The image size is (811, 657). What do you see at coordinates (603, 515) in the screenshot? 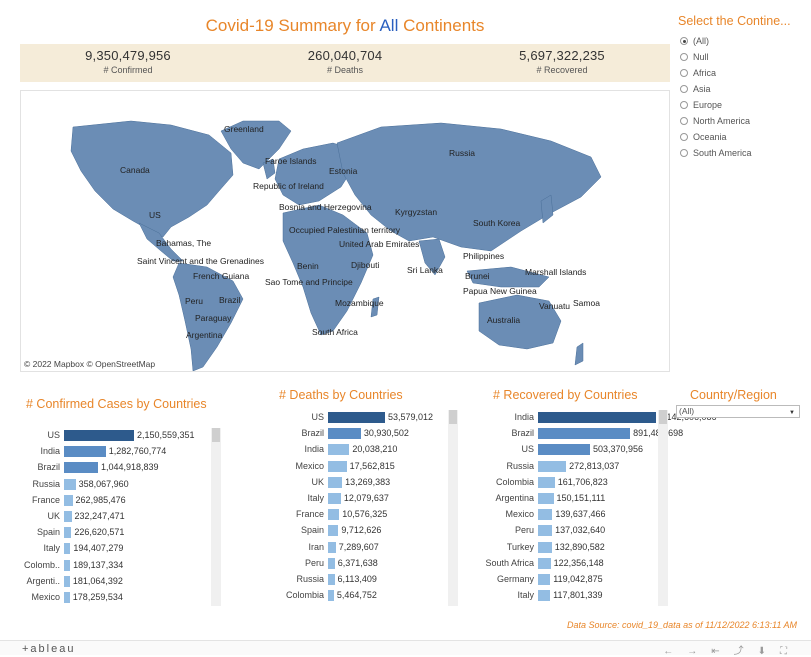
I see `bar-row: Mexico 139,637,466` at bounding box center [603, 515].